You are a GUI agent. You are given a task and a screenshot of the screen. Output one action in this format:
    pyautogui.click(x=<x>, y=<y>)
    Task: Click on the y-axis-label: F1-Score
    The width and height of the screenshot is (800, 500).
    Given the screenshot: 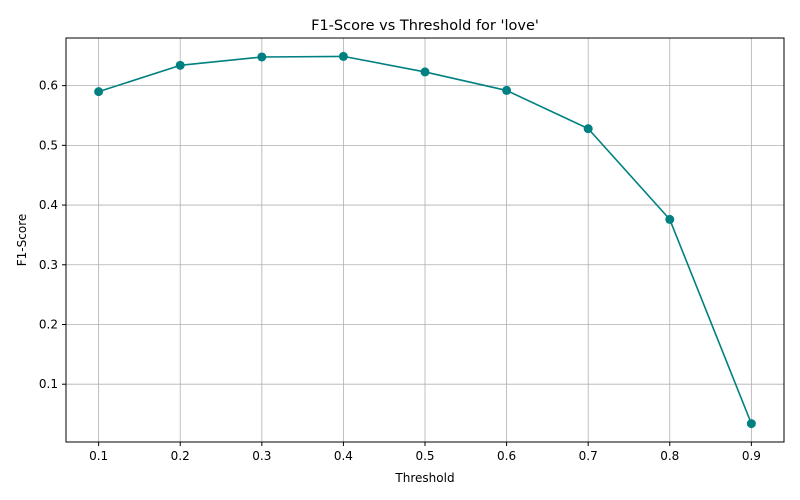 What is the action you would take?
    pyautogui.click(x=22, y=240)
    